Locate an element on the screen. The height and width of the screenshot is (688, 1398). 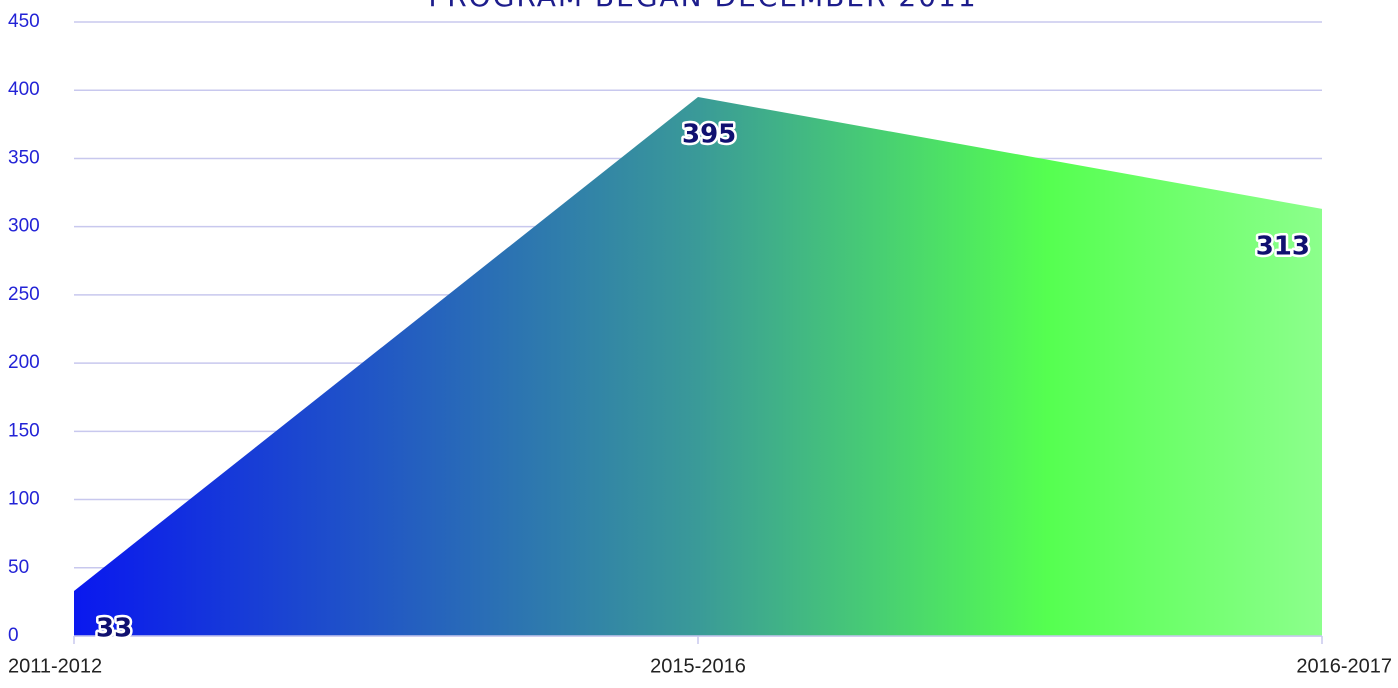
y-tick-label: 350 is located at coordinates (24, 157).